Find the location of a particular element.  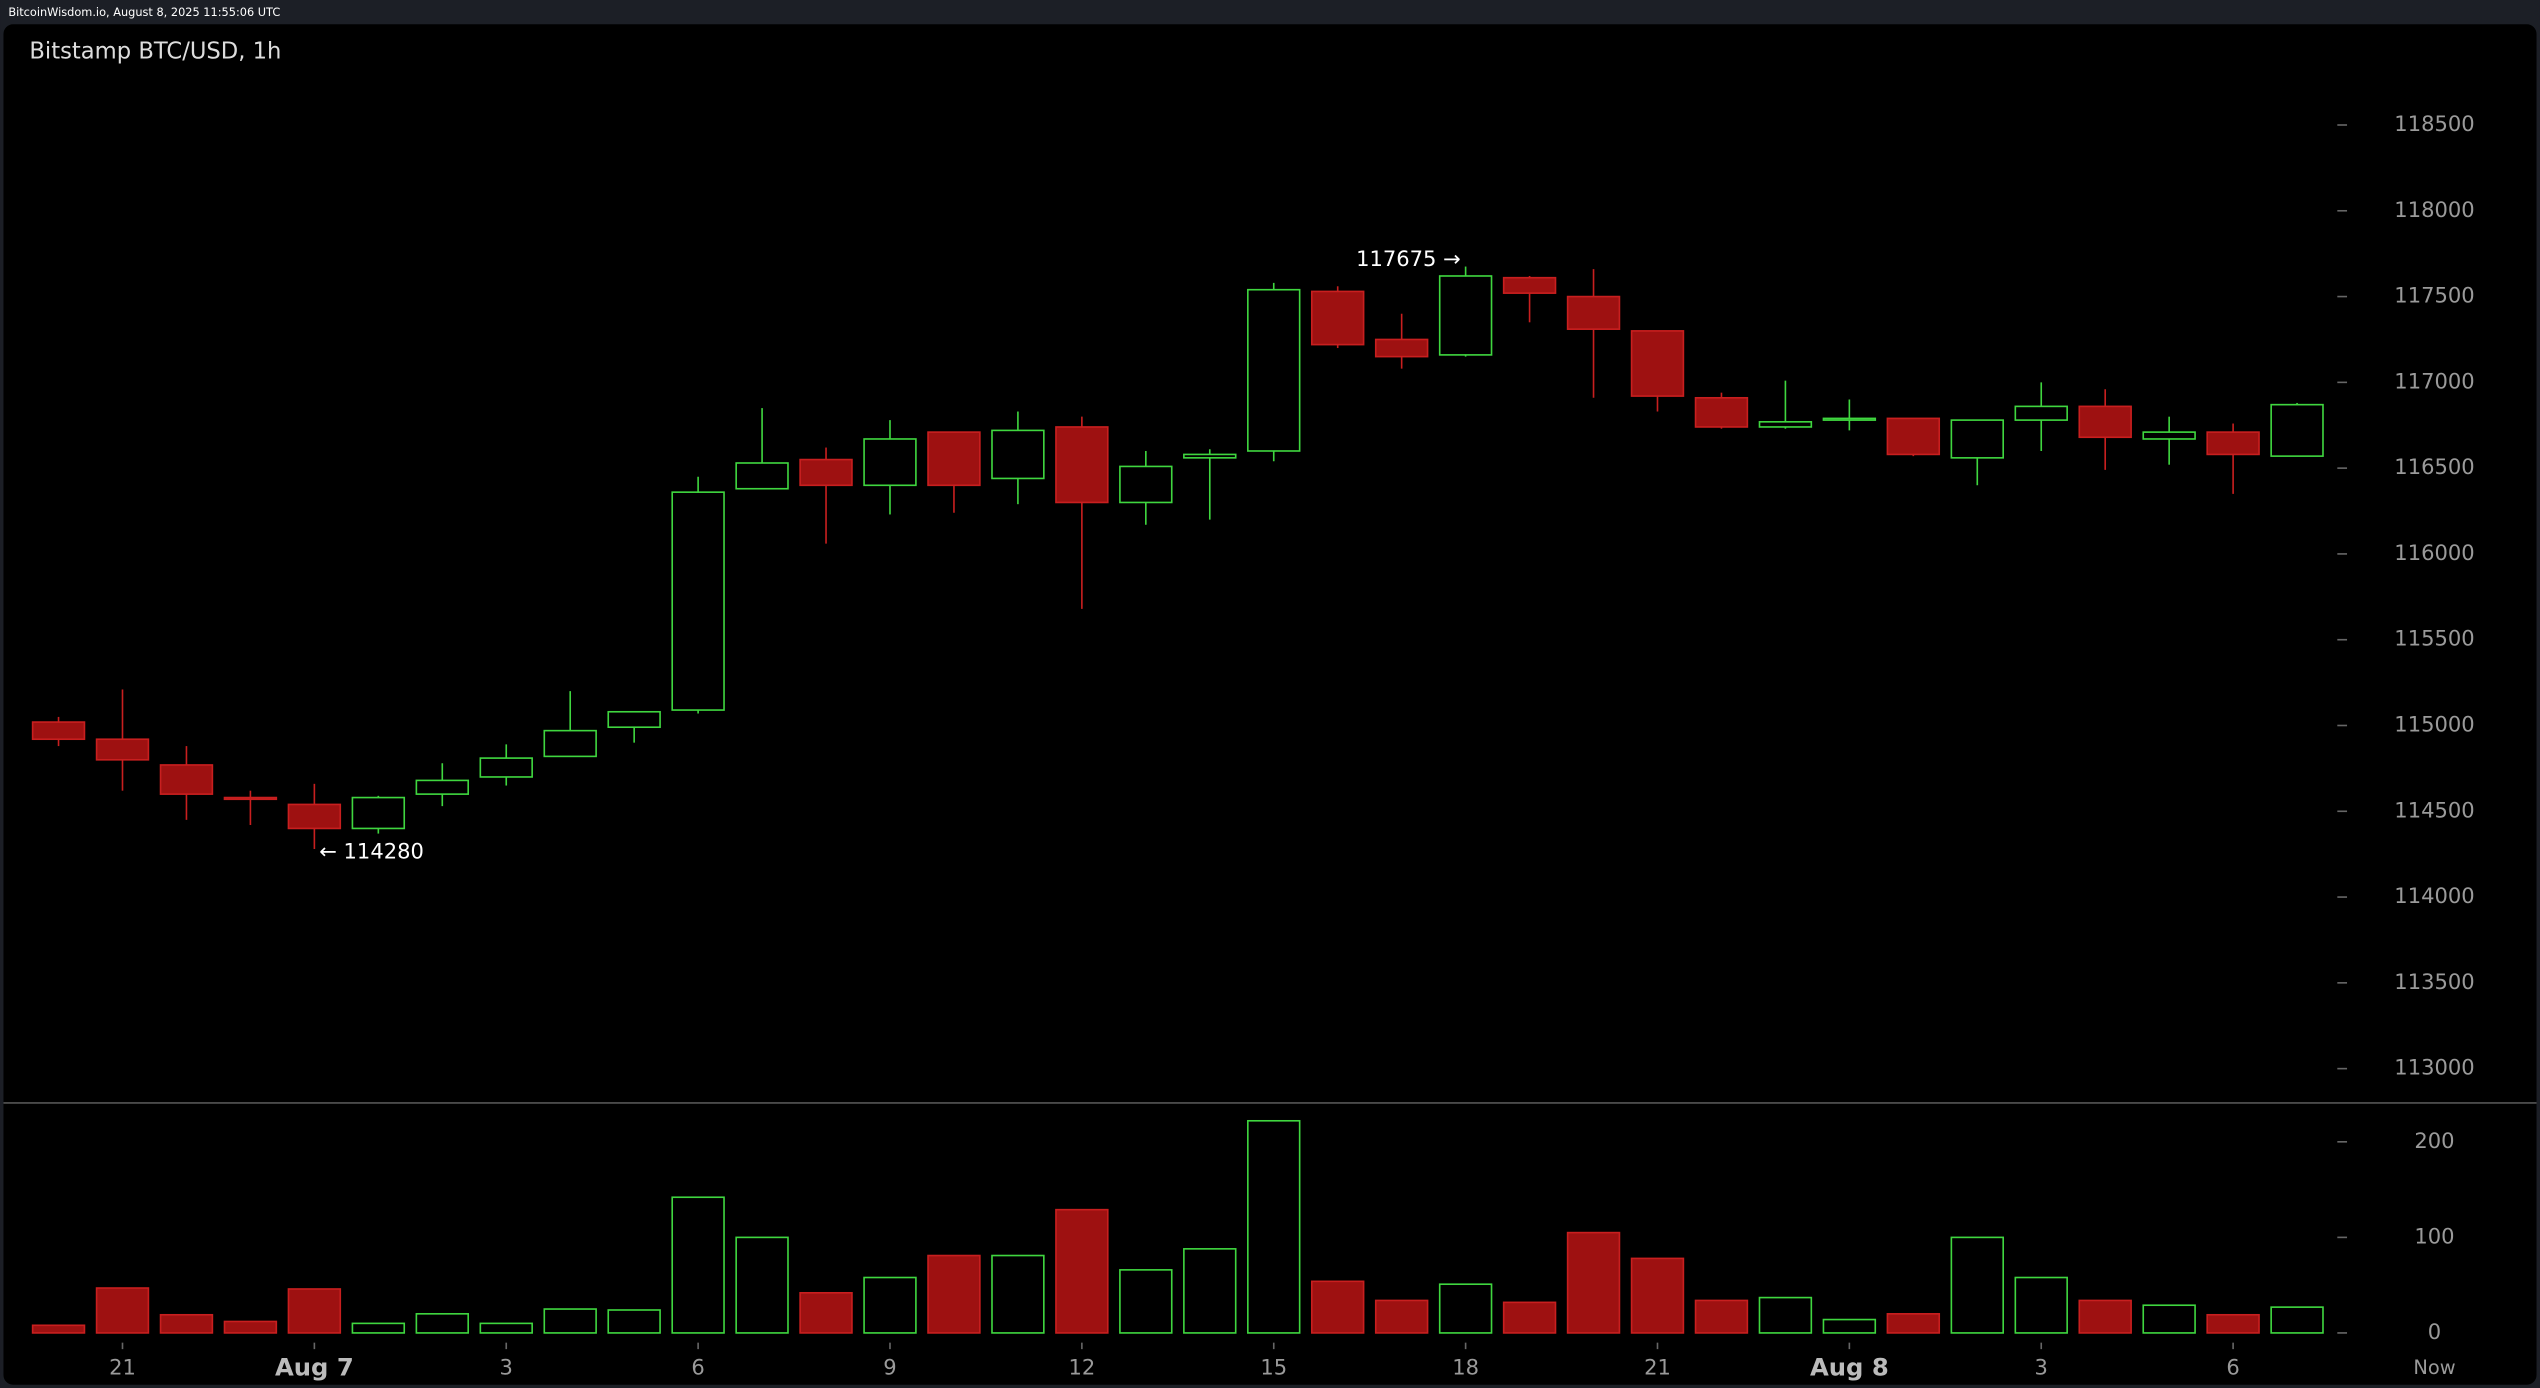

price-annotation: 117675 → is located at coordinates (1408, 258).